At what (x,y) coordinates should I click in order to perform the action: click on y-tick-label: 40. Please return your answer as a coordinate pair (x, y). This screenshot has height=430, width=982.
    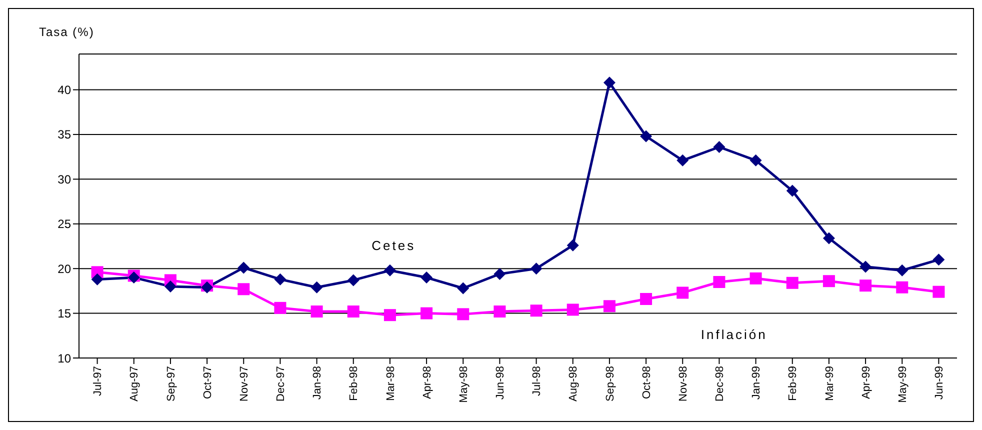
    Looking at the image, I should click on (65, 90).